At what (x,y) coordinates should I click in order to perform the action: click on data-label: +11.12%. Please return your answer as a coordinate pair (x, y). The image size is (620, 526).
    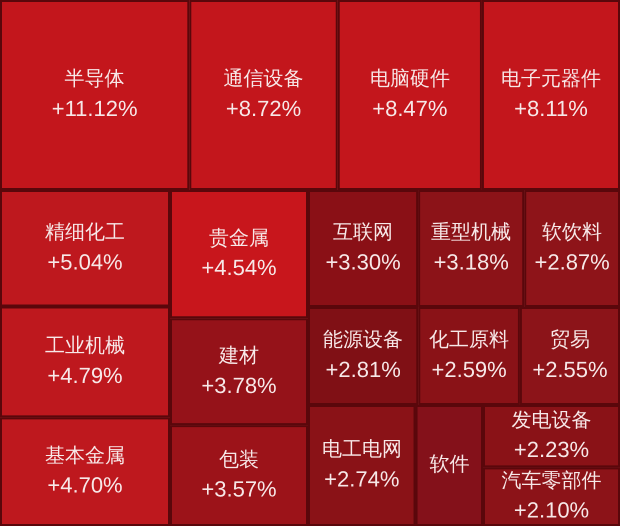
    Looking at the image, I should click on (95, 109).